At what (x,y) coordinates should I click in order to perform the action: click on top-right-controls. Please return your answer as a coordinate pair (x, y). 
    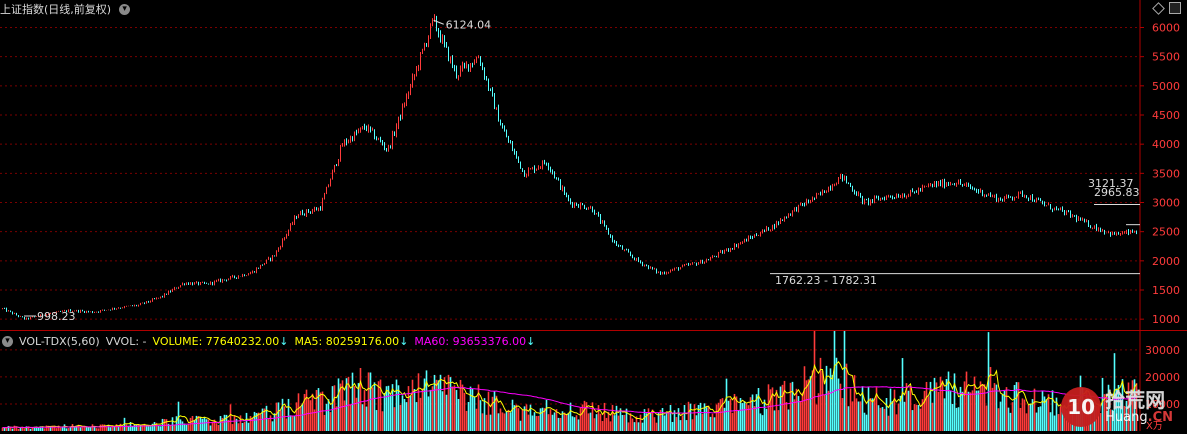
    Looking at the image, I should click on (1166, 8).